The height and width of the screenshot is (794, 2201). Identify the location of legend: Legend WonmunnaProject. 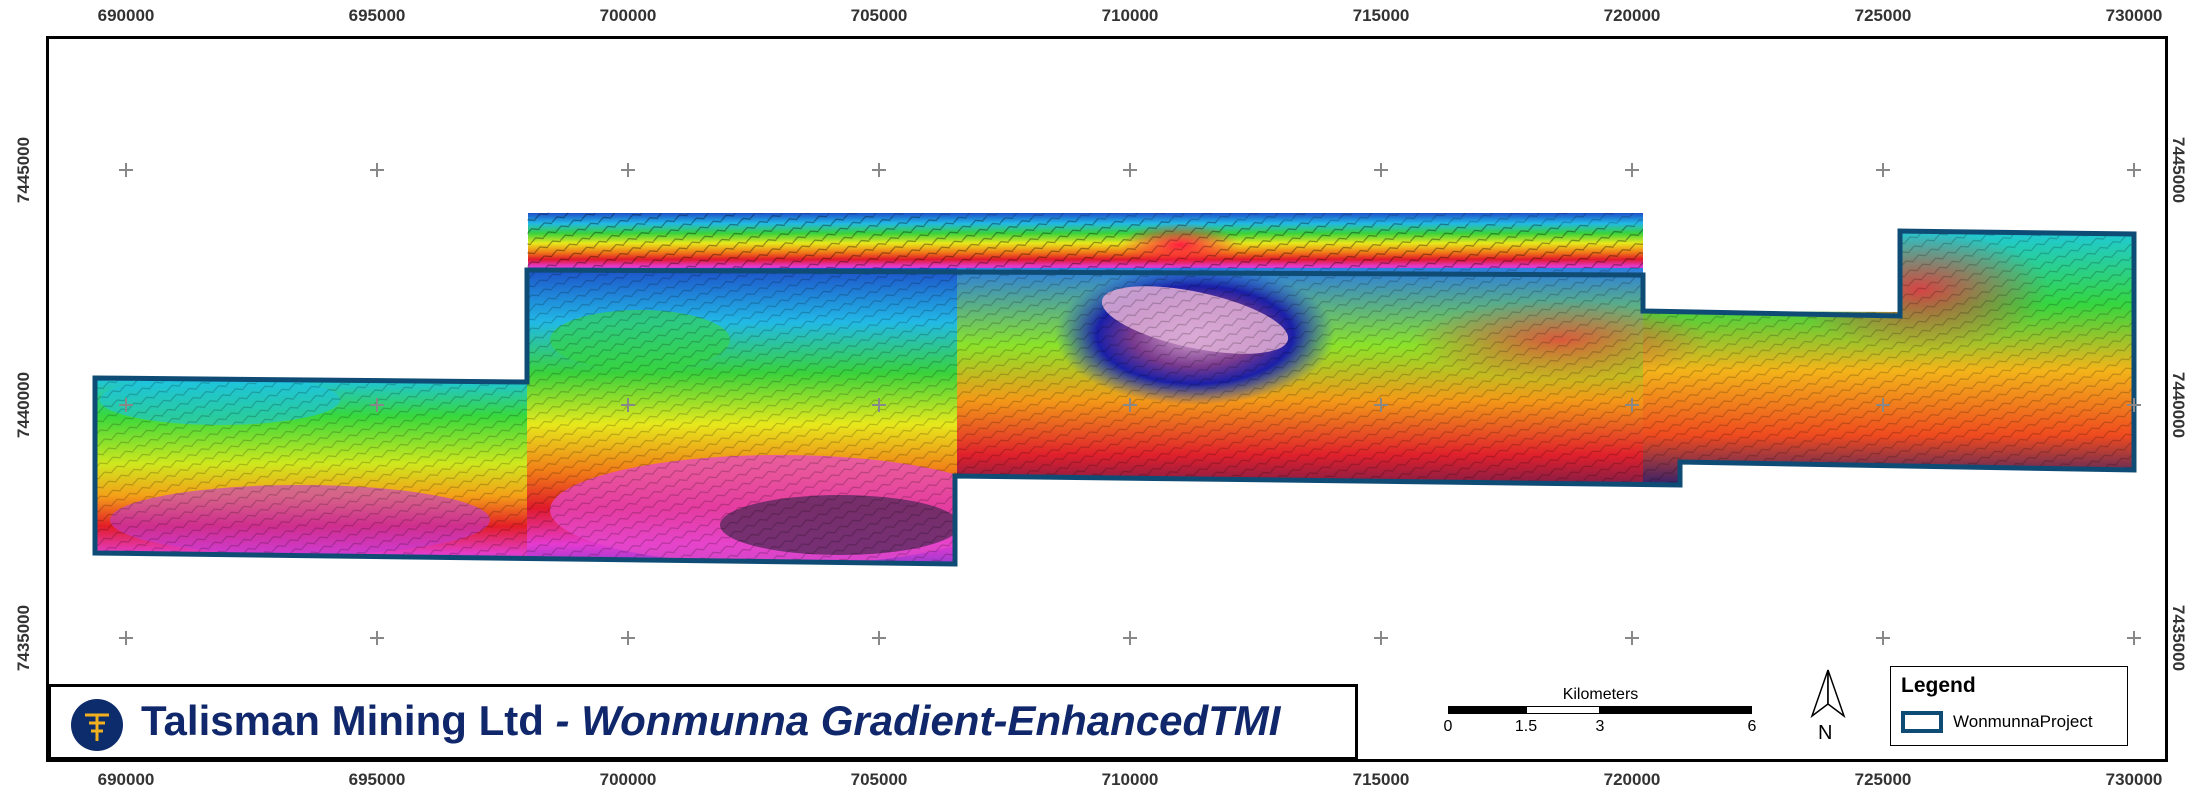
(2009, 706).